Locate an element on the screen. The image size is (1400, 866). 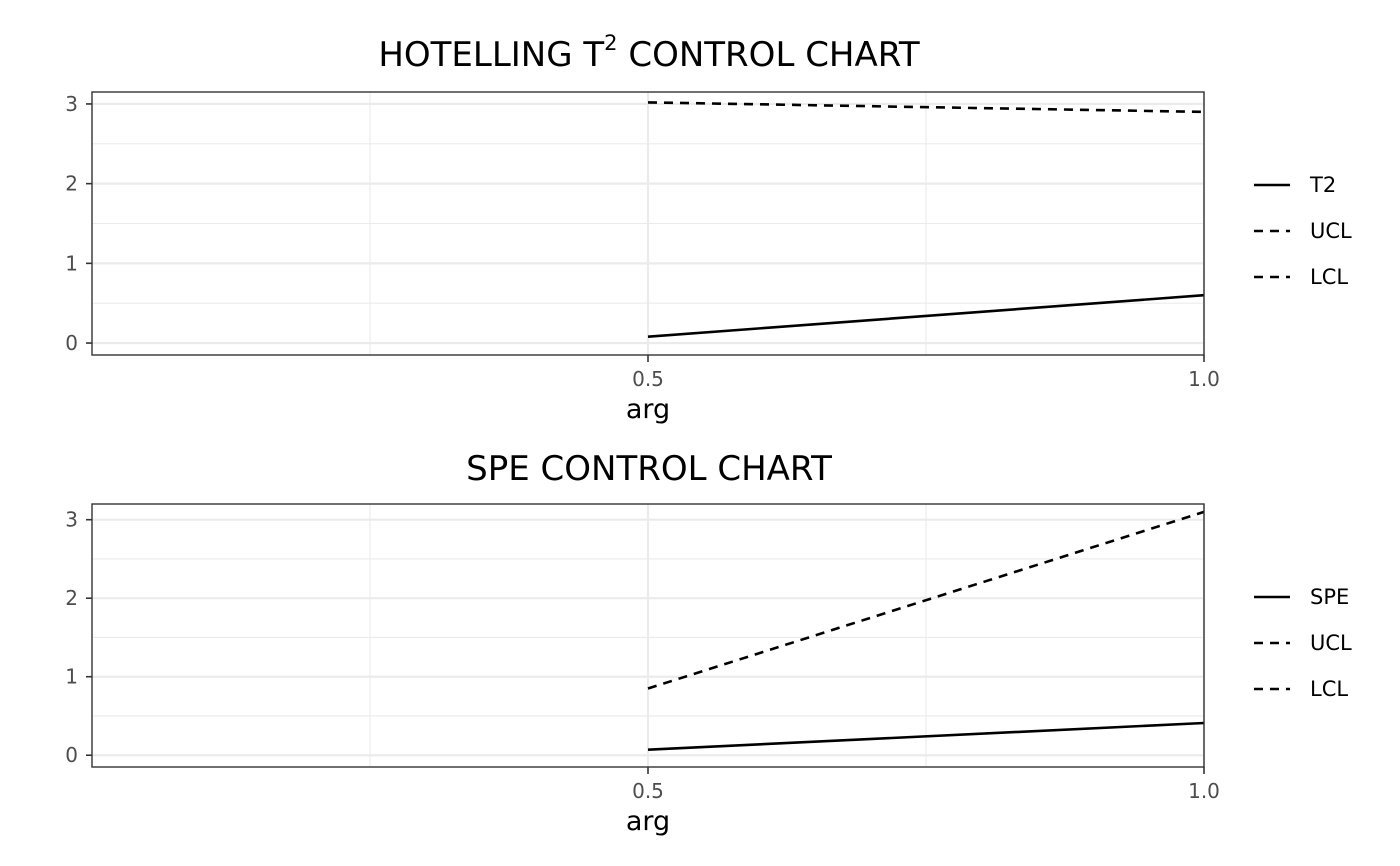
legend: SPE UCL LCL is located at coordinates (1303, 643).